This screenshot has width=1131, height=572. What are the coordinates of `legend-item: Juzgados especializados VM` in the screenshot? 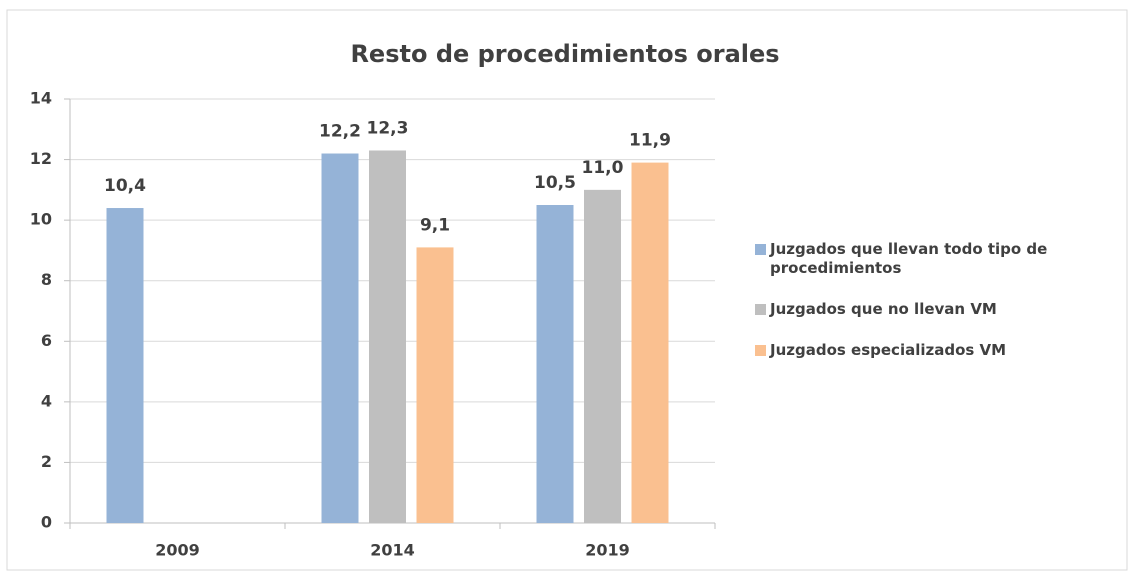 It's located at (927, 350).